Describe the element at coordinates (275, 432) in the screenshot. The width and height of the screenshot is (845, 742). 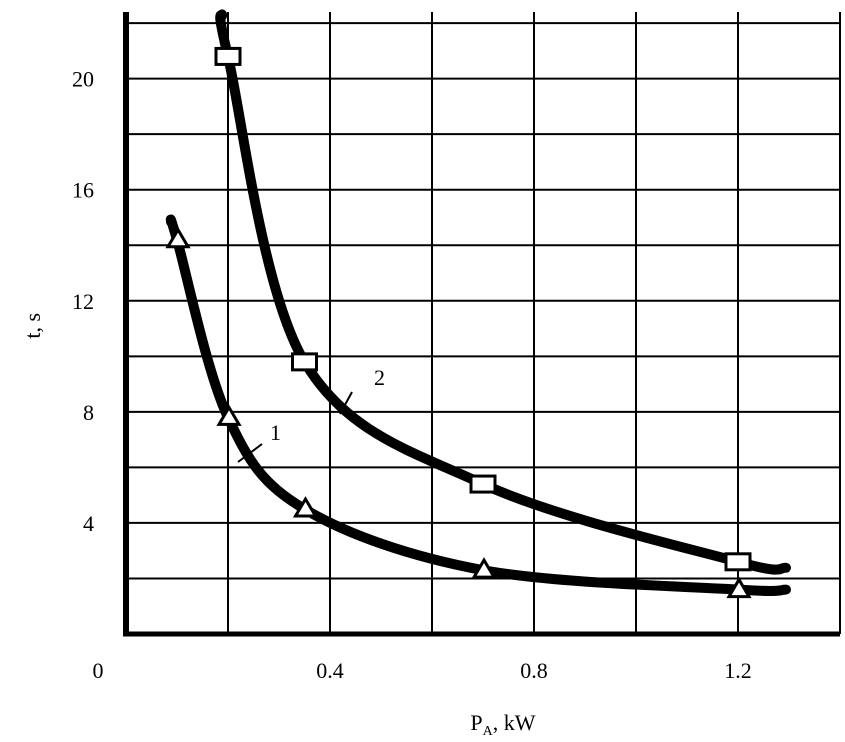
I see `curve-label-1: 1` at that location.